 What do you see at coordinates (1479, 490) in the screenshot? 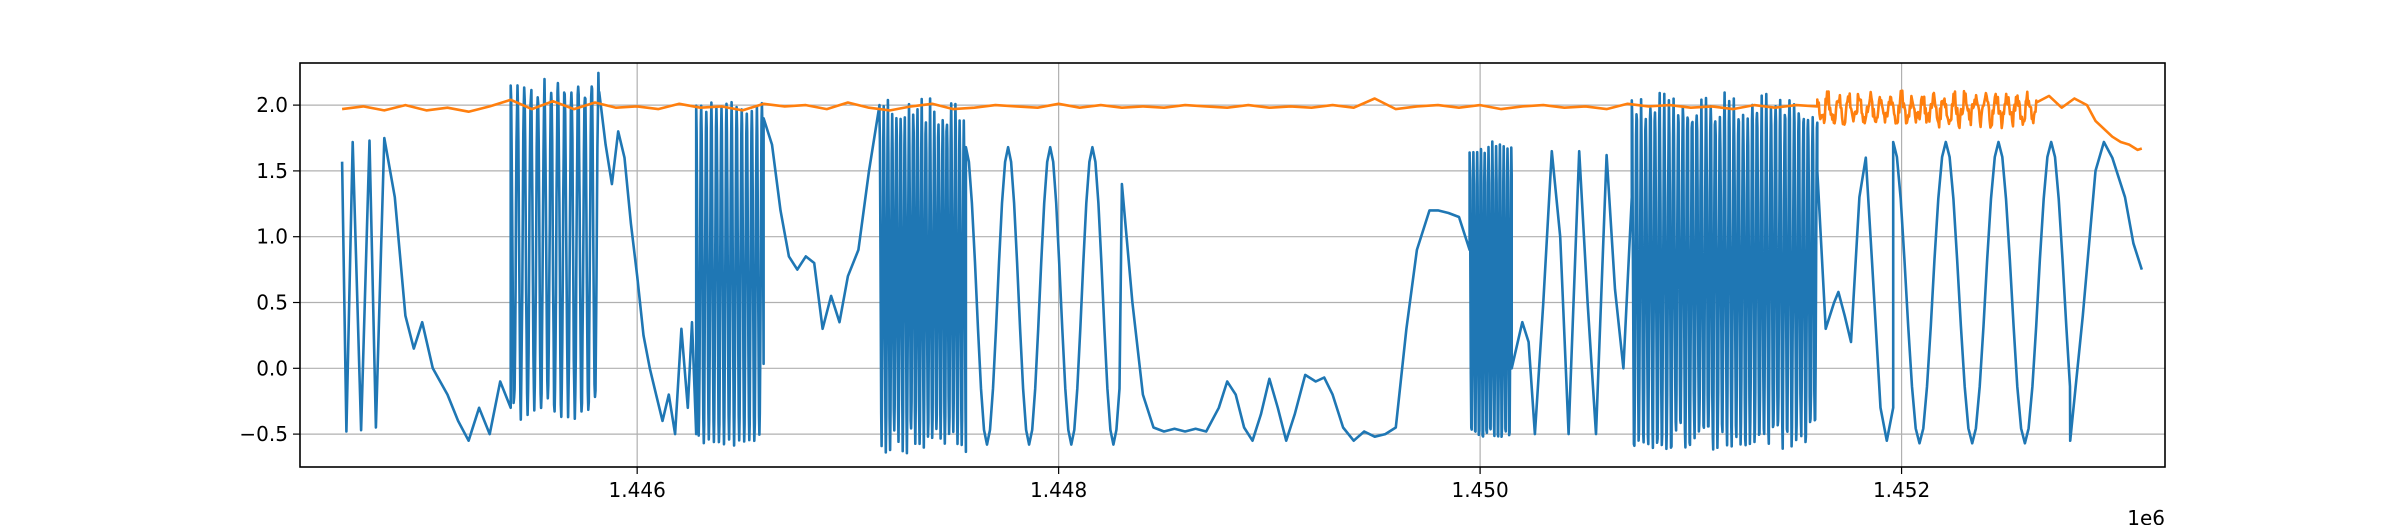
I see `x-tick-label: 1.450` at bounding box center [1479, 490].